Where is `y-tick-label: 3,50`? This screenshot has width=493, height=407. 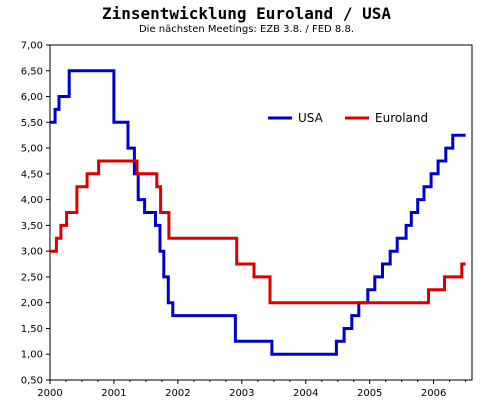 y-tick-label: 3,50 is located at coordinates (32, 226).